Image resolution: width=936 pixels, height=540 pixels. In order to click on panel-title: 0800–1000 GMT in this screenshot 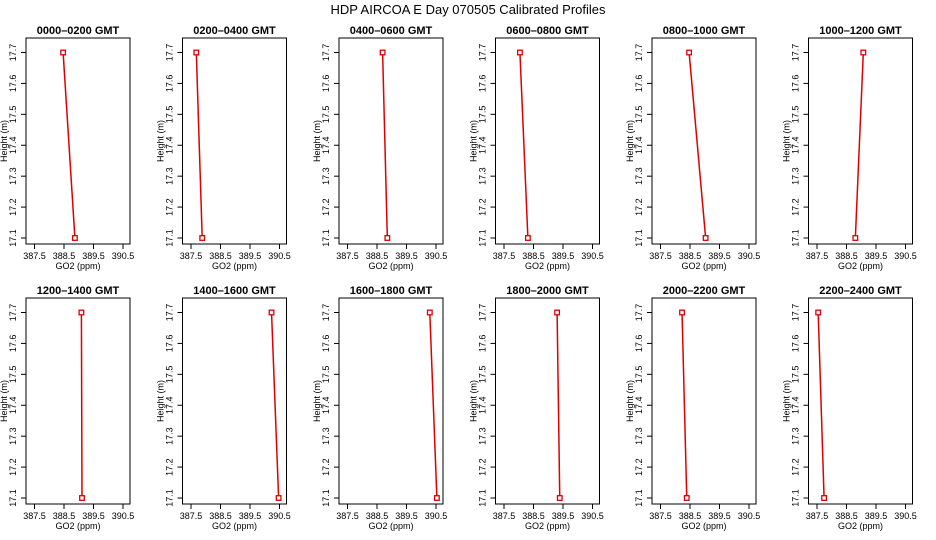, I will do `click(704, 31)`.